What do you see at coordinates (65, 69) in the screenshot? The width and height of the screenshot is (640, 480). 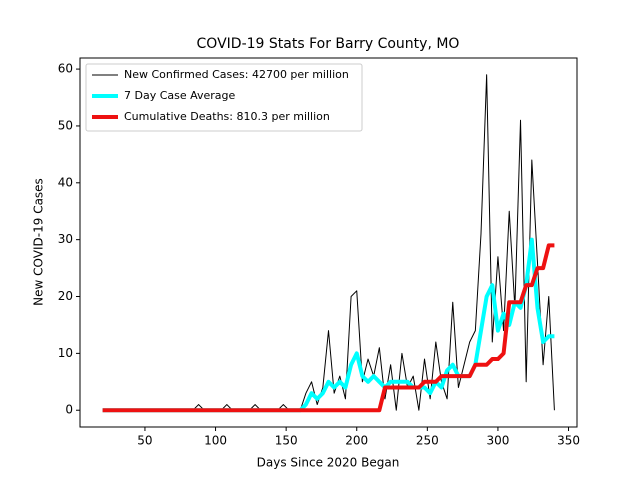 I see `y-tick-label: 60` at bounding box center [65, 69].